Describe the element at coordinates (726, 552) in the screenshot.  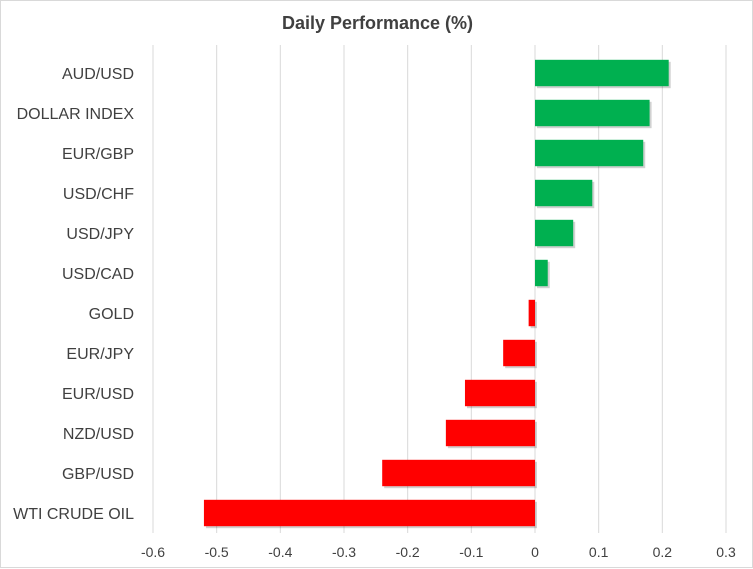
I see `x-tick-label: 0.3` at that location.